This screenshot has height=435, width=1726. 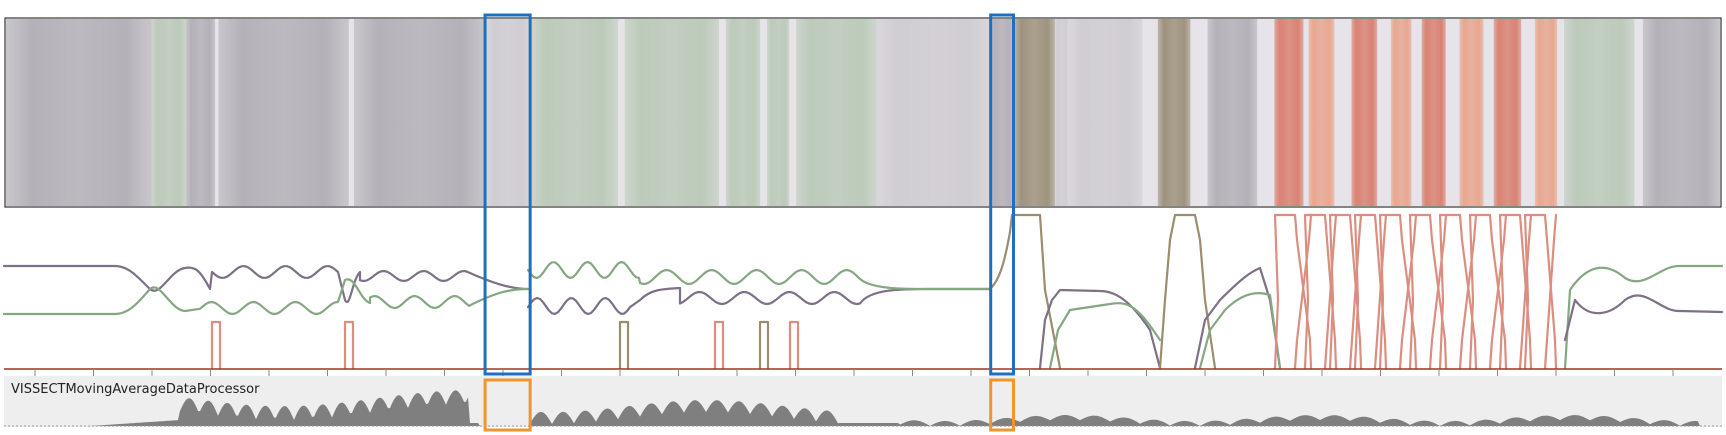 I want to click on time-axis-ticks, so click(x=854, y=372).